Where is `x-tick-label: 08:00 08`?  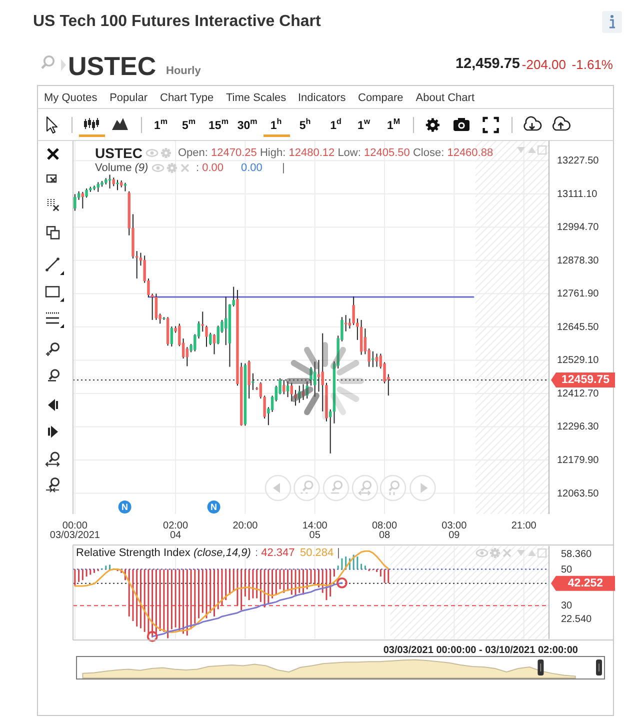
x-tick-label: 08:00 08 is located at coordinates (385, 530).